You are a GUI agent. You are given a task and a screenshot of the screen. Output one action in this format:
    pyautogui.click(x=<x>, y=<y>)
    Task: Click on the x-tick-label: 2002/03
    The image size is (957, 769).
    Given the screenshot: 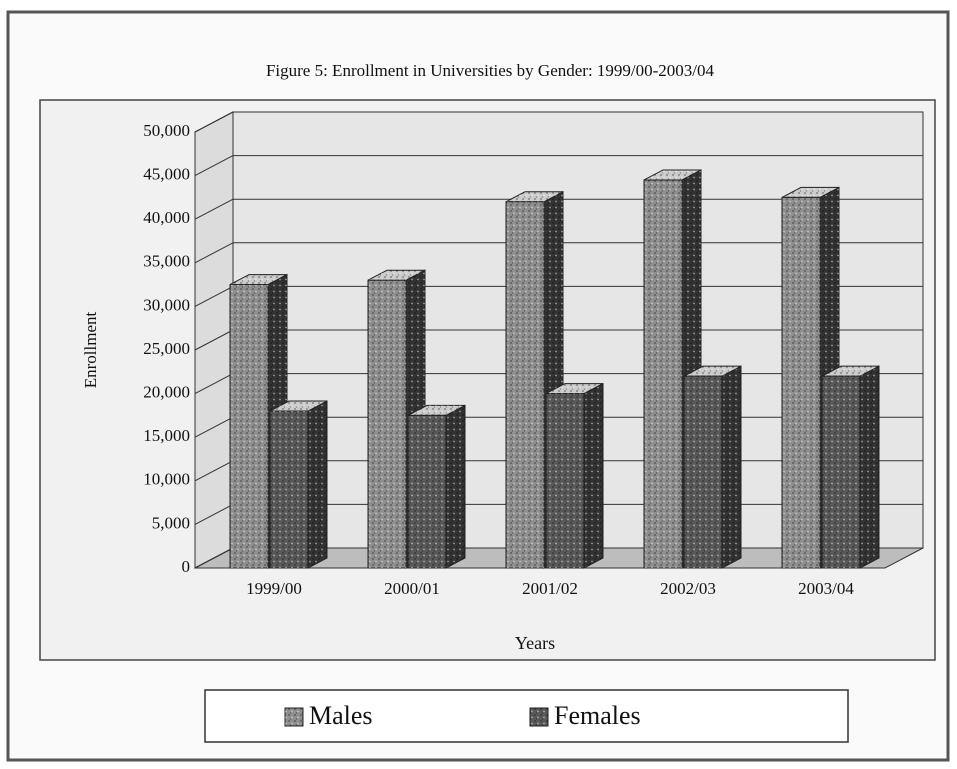 What is the action you would take?
    pyautogui.click(x=688, y=588)
    